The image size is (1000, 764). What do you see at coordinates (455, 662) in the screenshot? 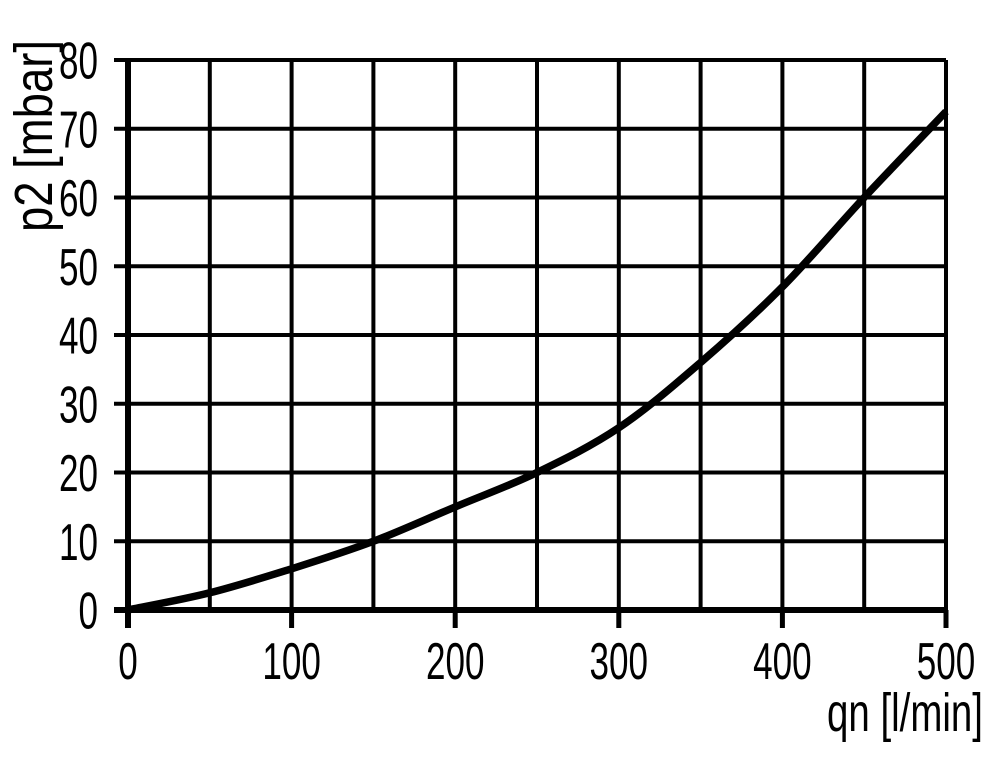
I see `x-tick-label: 200` at bounding box center [455, 662].